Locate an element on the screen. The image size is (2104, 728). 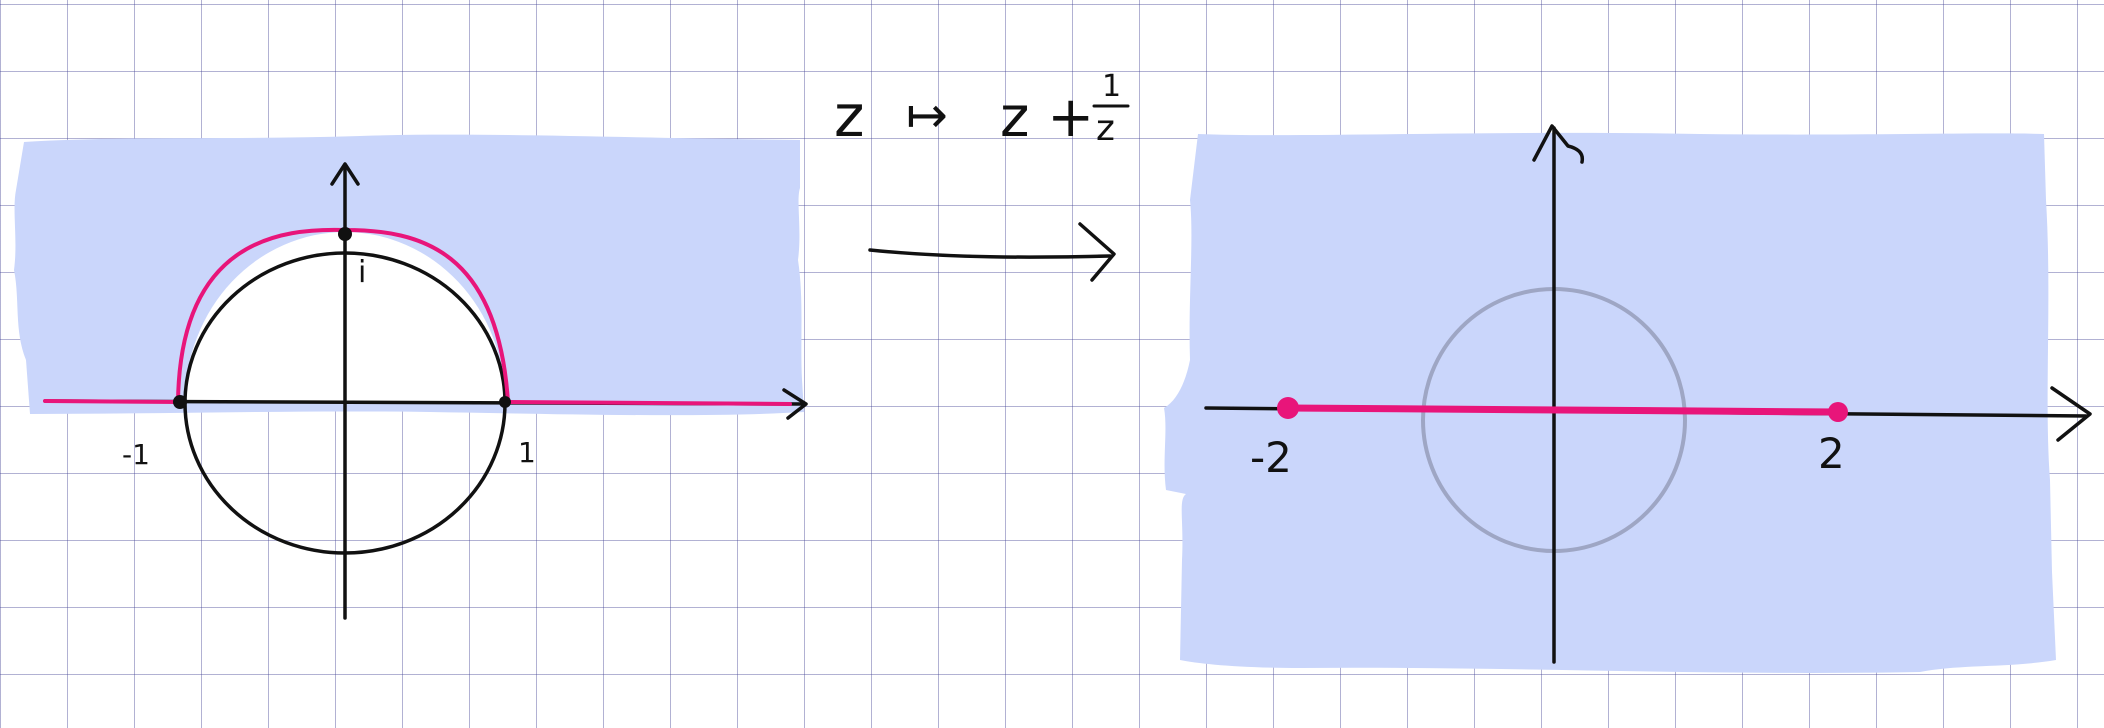
formula-fraction-denominator: z is located at coordinates (1105, 128).